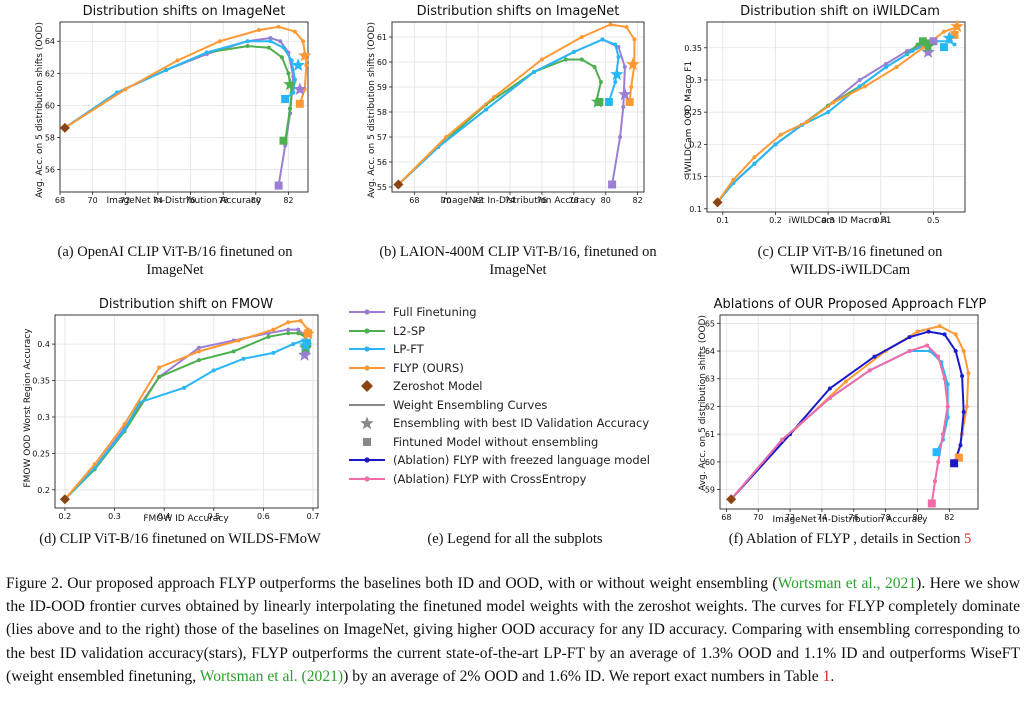  What do you see at coordinates (519, 201) in the screenshot?
I see `chart-b-xlabel: ImageNet In-Distribution Accuracy` at bounding box center [519, 201].